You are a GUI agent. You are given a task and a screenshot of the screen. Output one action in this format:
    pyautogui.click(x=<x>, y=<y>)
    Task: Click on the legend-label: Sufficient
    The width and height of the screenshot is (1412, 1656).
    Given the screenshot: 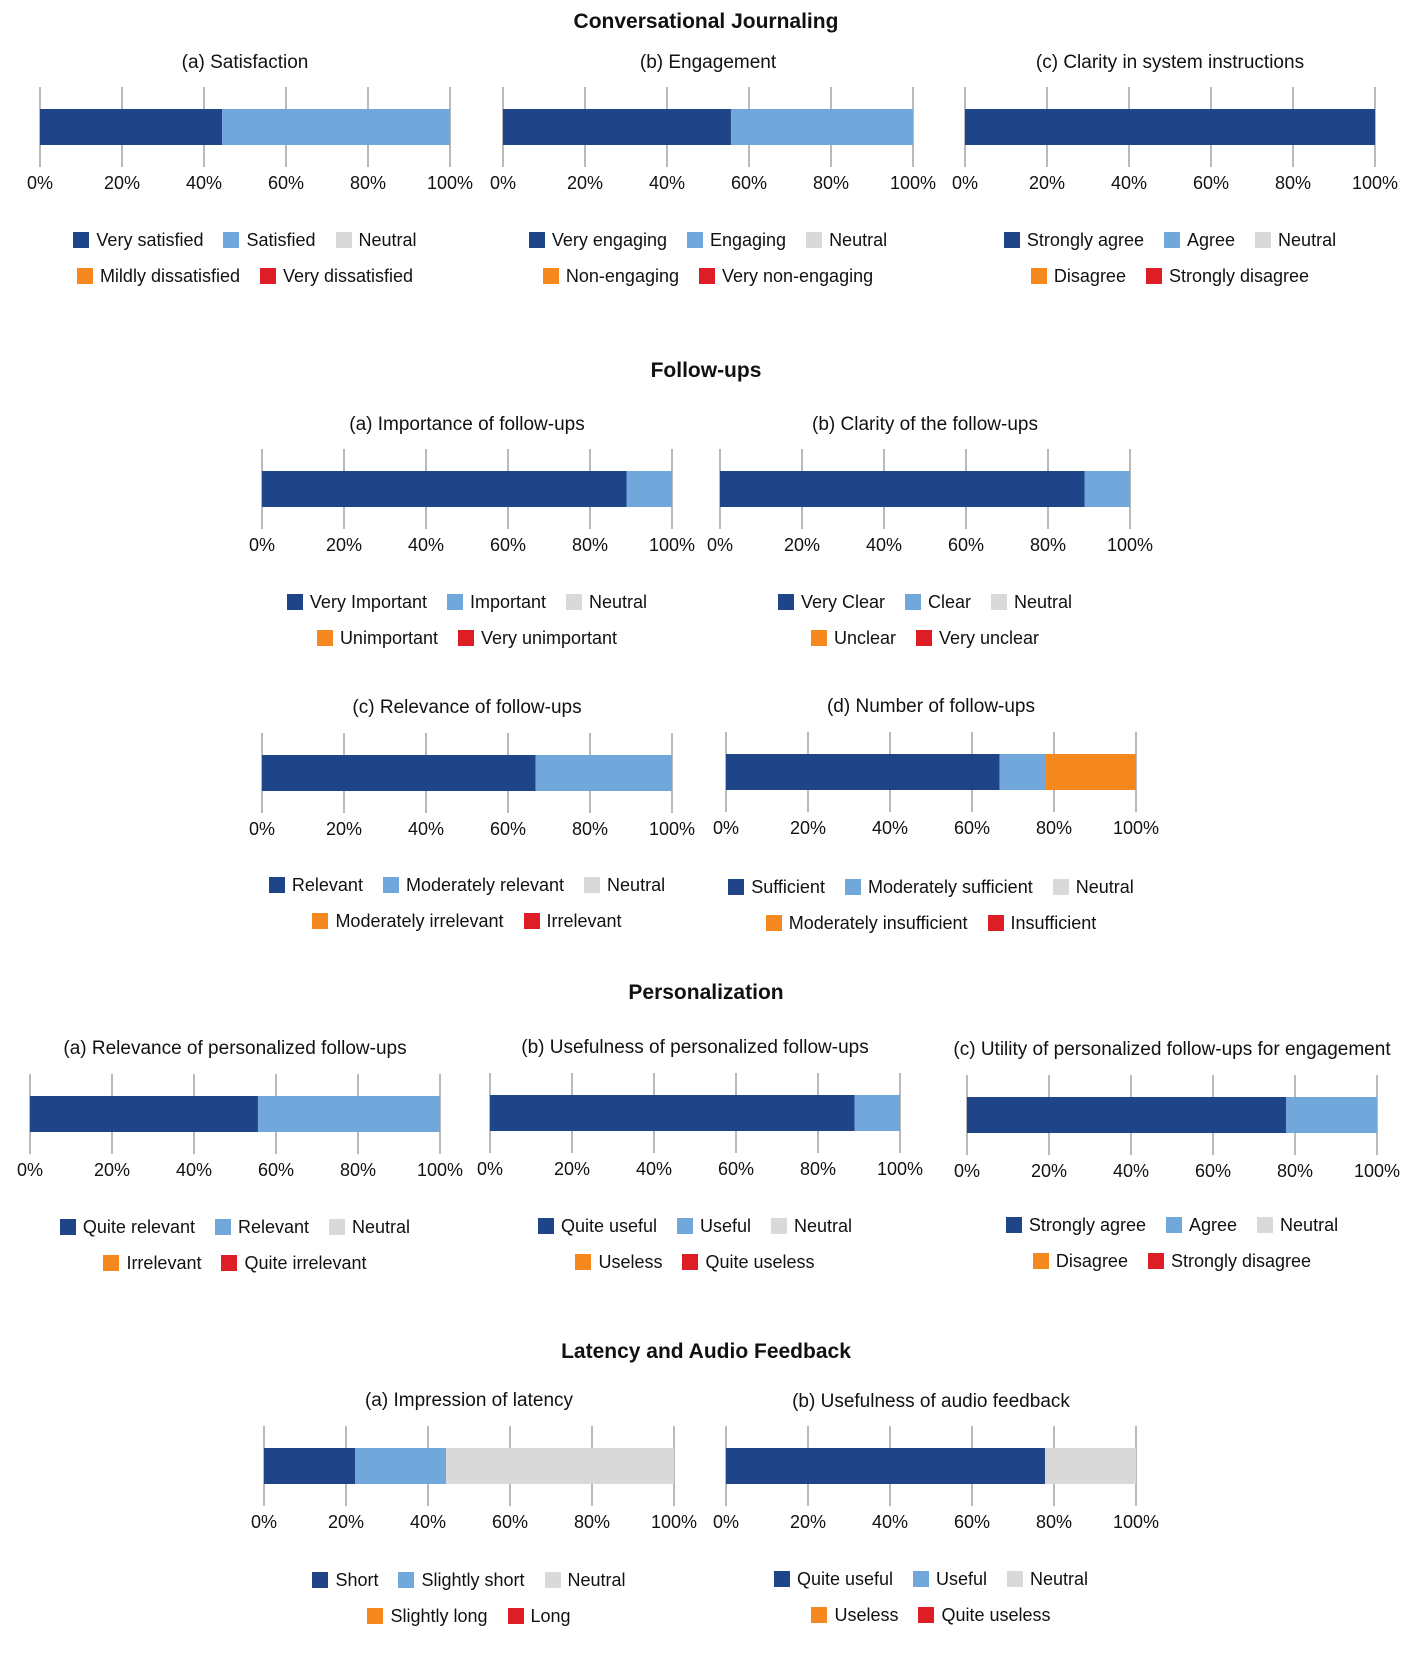 What is the action you would take?
    pyautogui.click(x=788, y=886)
    